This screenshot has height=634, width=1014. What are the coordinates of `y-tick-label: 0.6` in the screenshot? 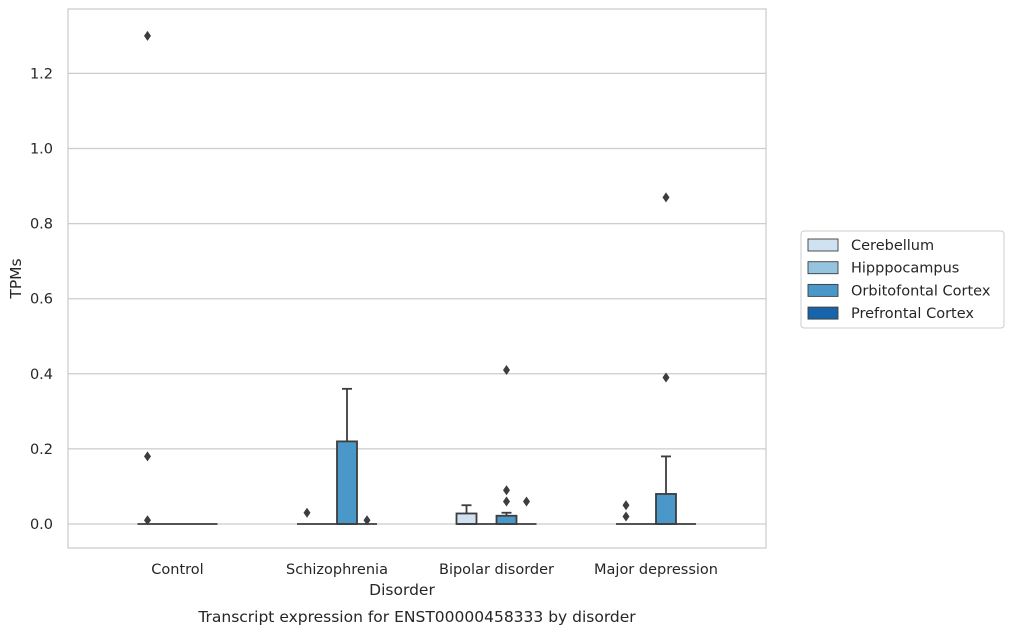 It's located at (41, 300).